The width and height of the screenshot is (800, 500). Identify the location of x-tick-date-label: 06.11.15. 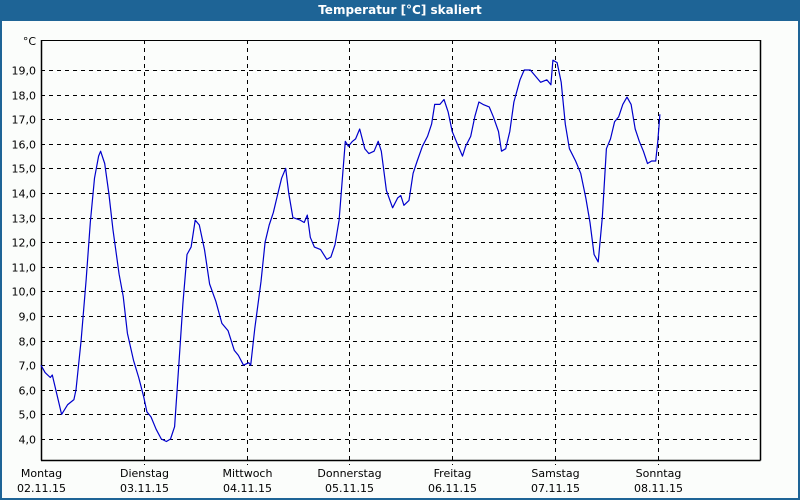
(452, 488).